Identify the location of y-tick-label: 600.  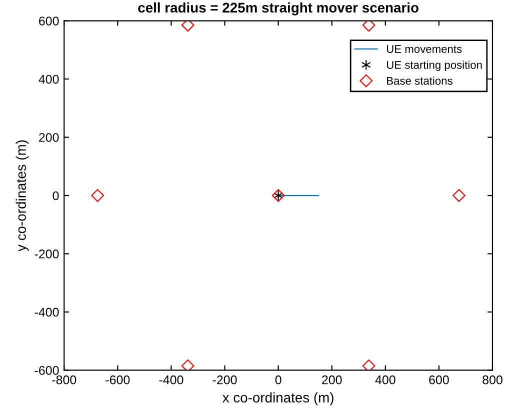
(49, 21).